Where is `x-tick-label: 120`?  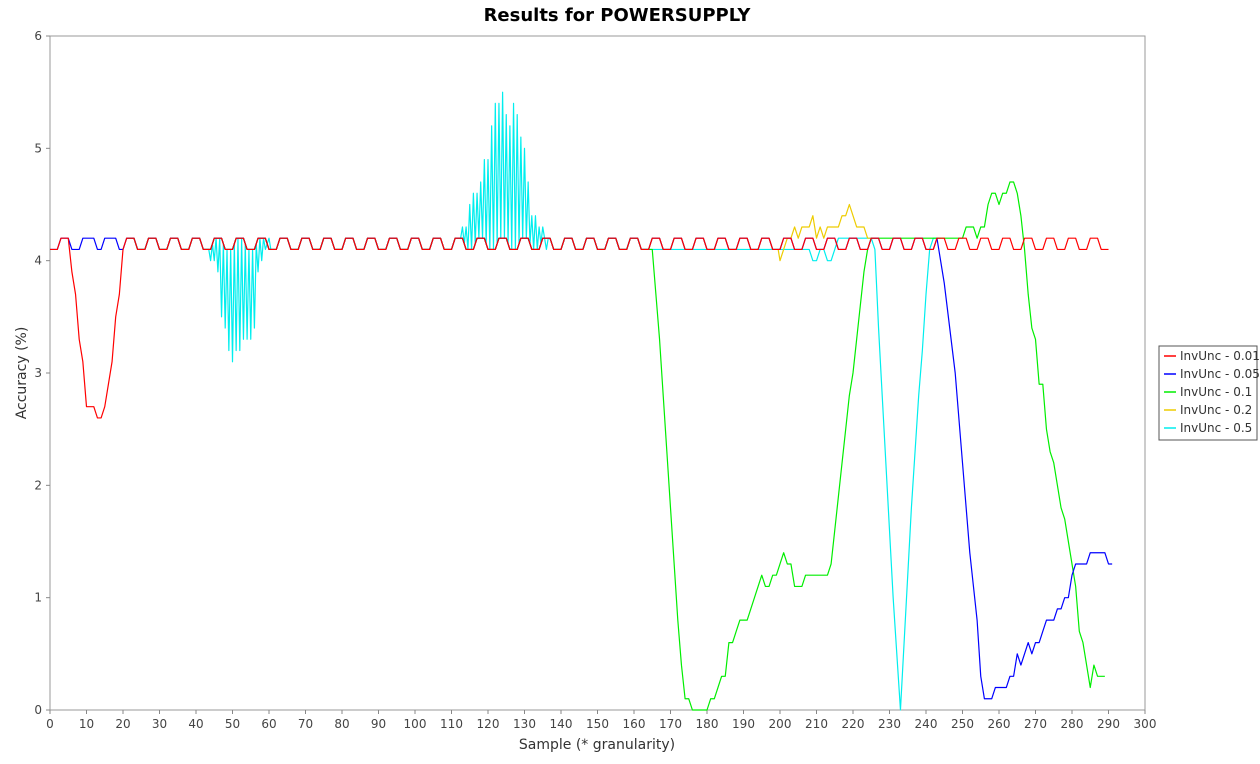 x-tick-label: 120 is located at coordinates (488, 724).